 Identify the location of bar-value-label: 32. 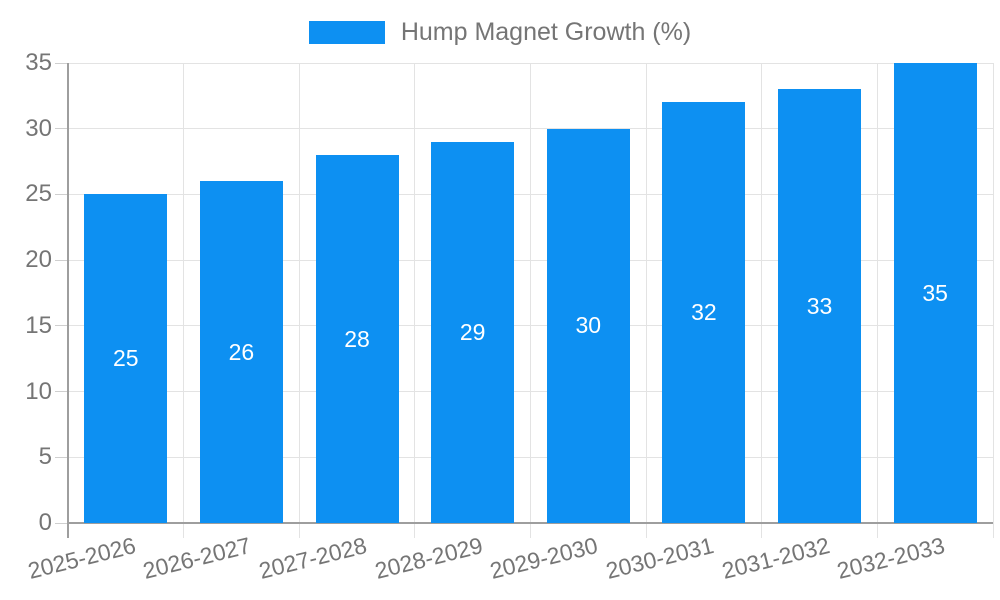
(704, 312).